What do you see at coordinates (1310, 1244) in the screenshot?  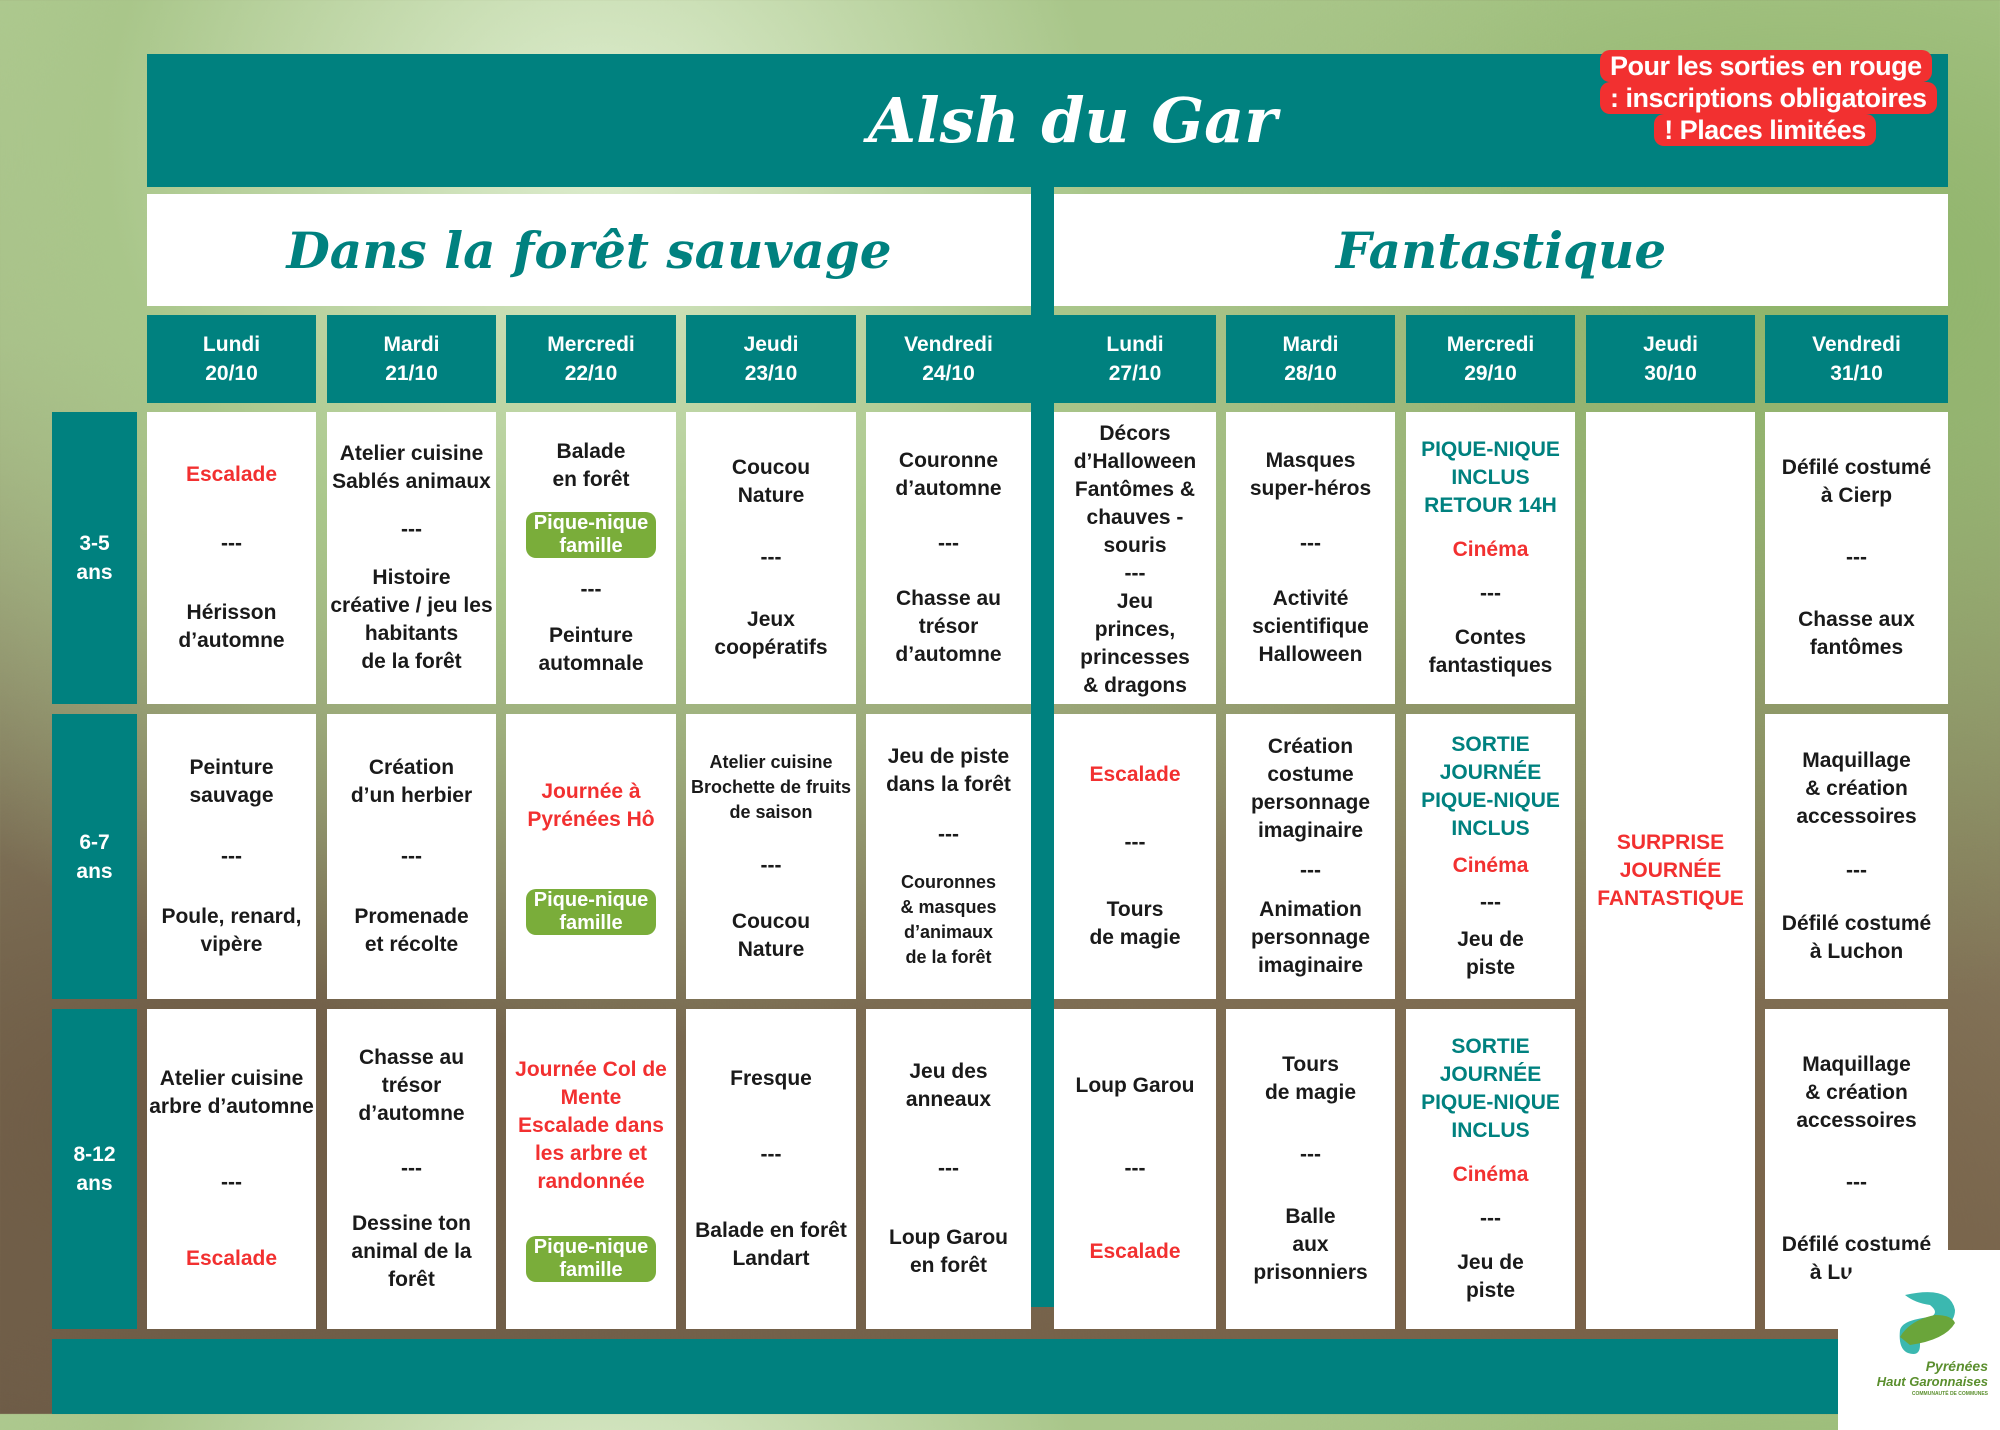 I see `activity-text: Balle aux prisonniers` at bounding box center [1310, 1244].